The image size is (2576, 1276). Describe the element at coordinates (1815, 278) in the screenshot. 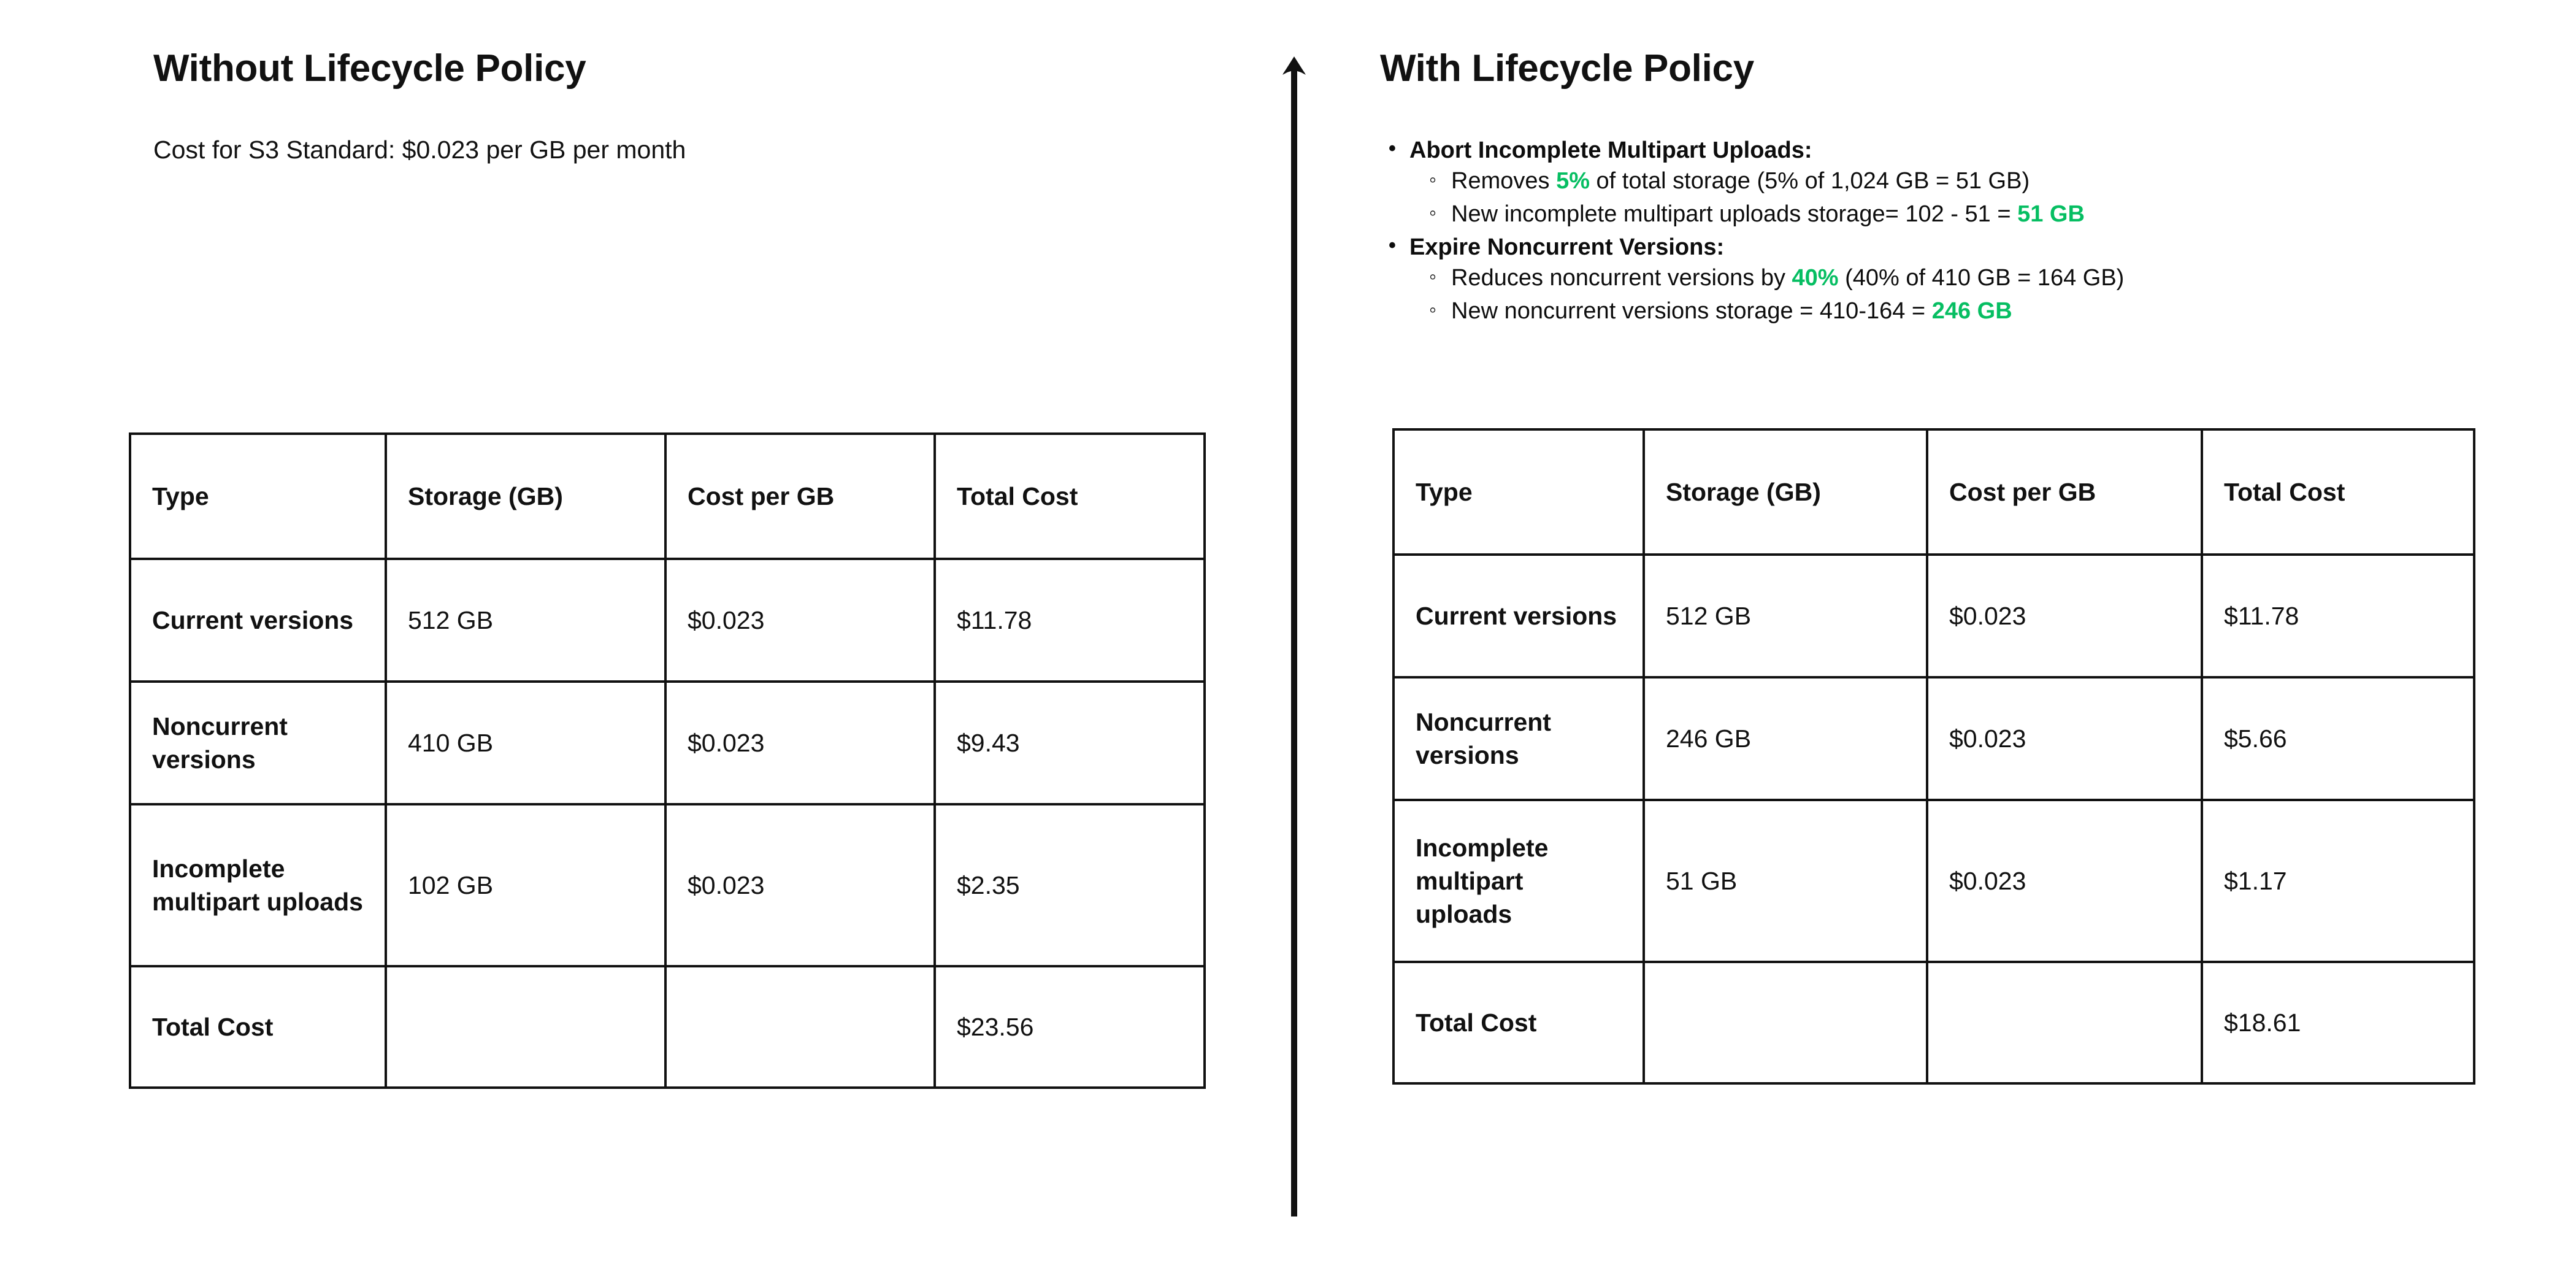

I see `bullet-highlight: 40%` at that location.